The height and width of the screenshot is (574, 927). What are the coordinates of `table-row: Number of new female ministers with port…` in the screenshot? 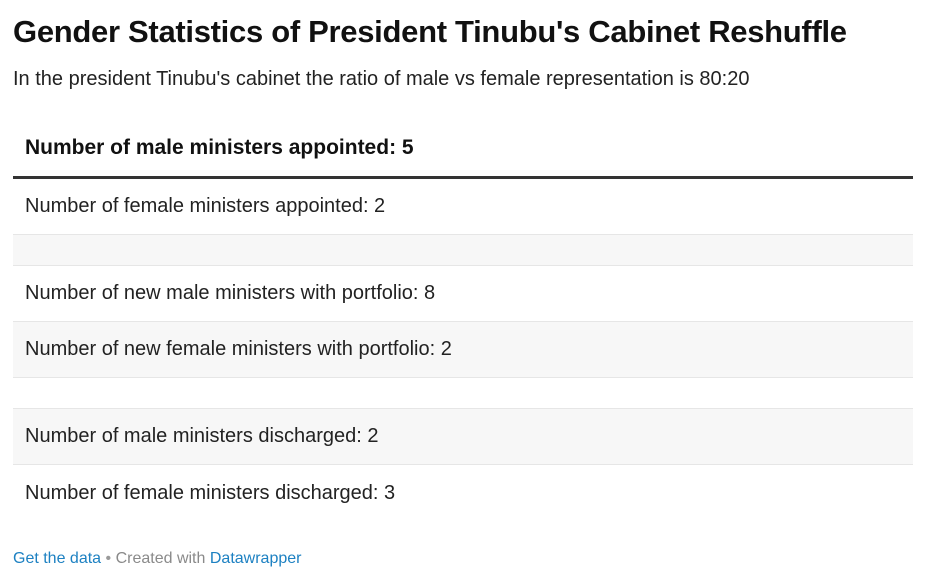 It's located at (463, 350).